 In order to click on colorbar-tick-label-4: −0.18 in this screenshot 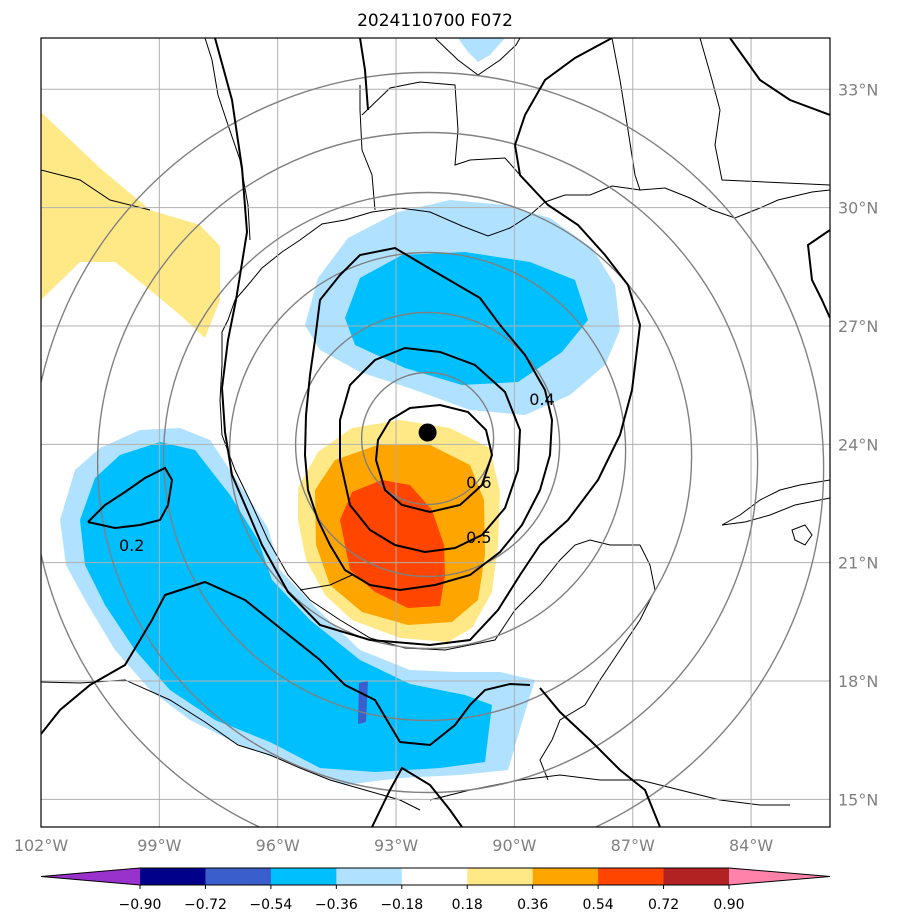, I will do `click(401, 905)`.